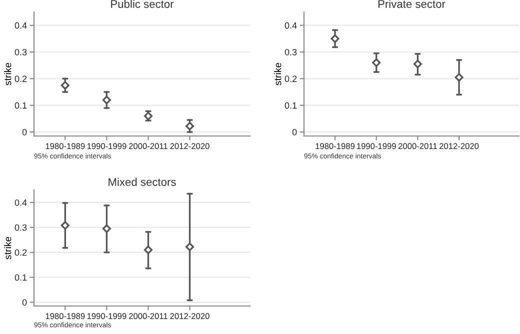 The image size is (520, 334). Describe the element at coordinates (142, 4) in the screenshot. I see `chart-title: Public sector` at that location.